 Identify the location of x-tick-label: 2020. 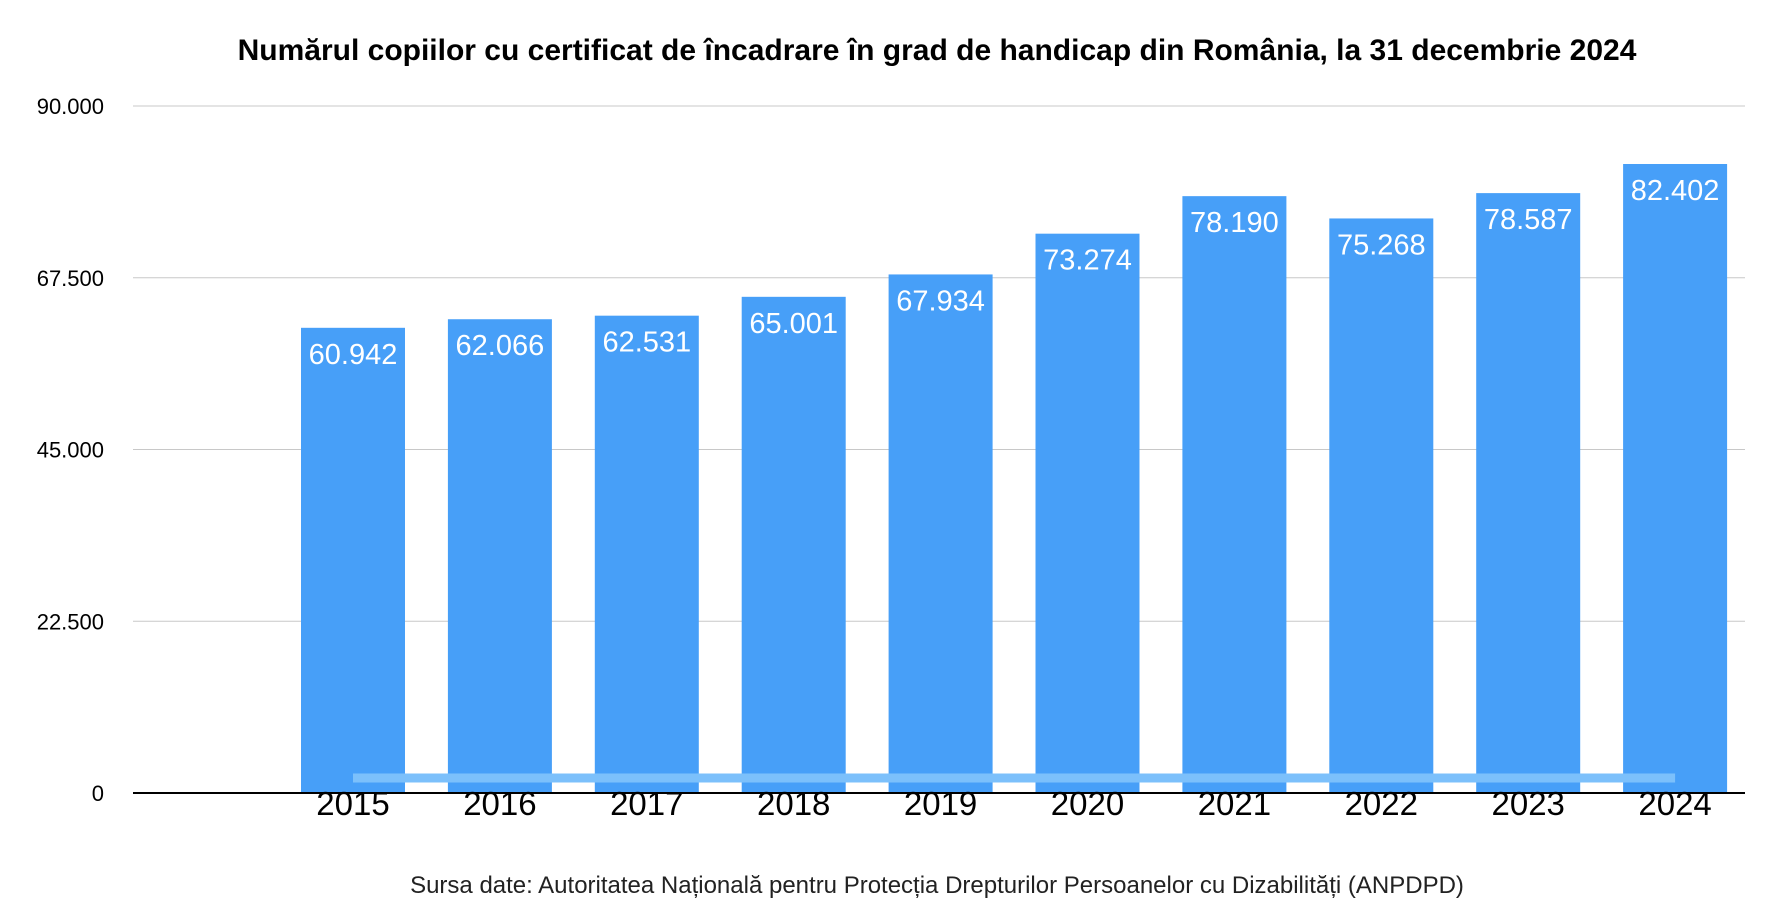
(1087, 803).